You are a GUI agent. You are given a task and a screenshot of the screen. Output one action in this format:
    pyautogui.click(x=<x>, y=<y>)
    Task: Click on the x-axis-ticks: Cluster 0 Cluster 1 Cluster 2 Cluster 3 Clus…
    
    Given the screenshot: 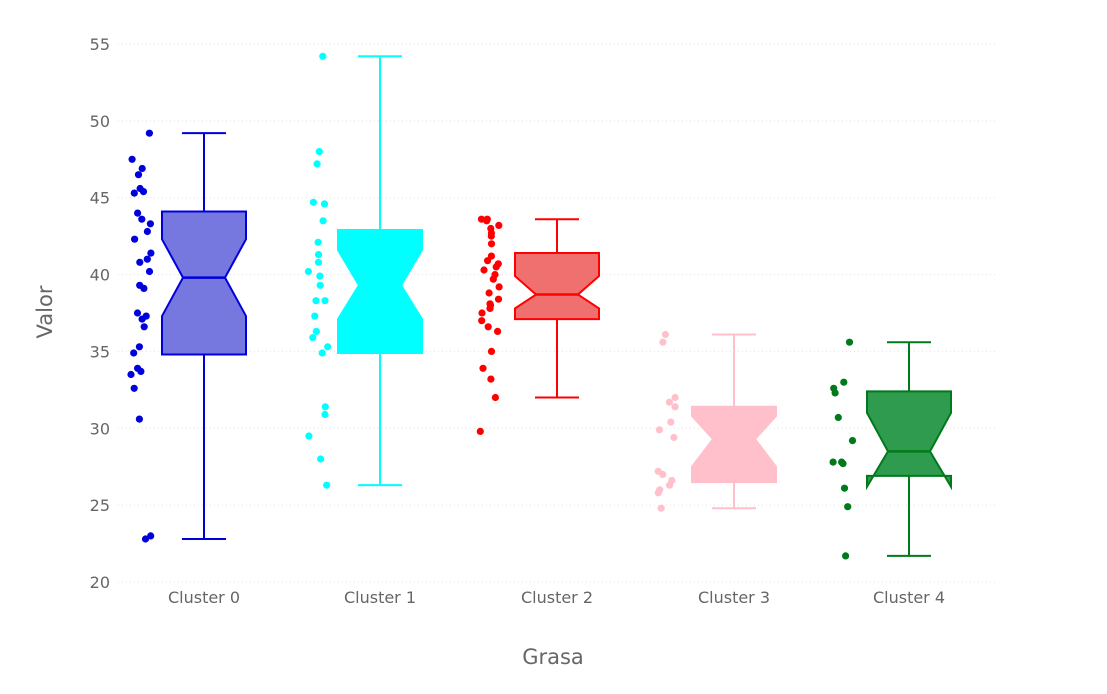 What is the action you would take?
    pyautogui.click(x=556, y=597)
    